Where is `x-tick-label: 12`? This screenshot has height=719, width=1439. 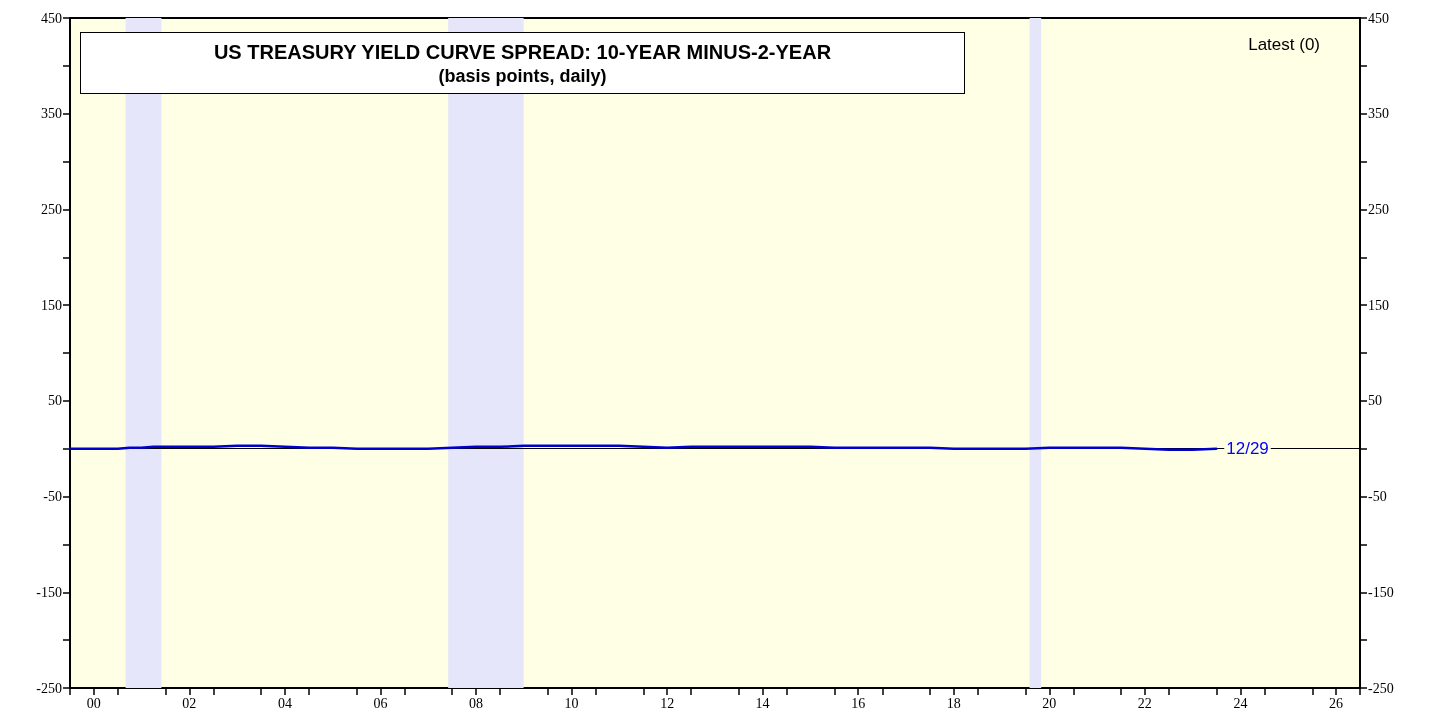
x-tick-label: 12 is located at coordinates (667, 703).